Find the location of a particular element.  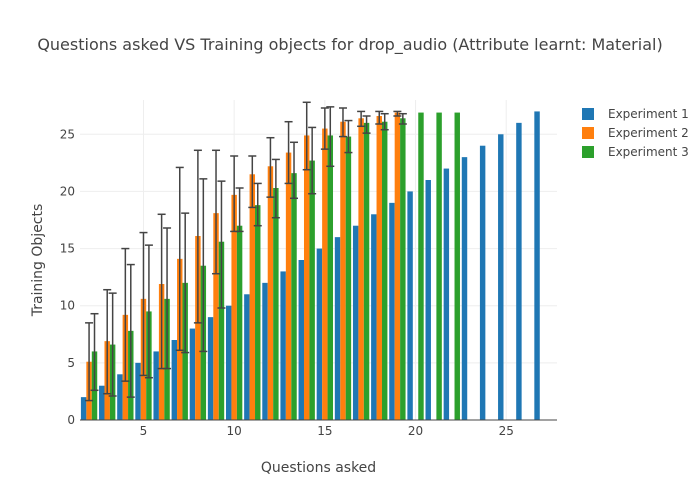

legend: Experiment 1 Experiment 2 Experiment 3 is located at coordinates (635, 133).